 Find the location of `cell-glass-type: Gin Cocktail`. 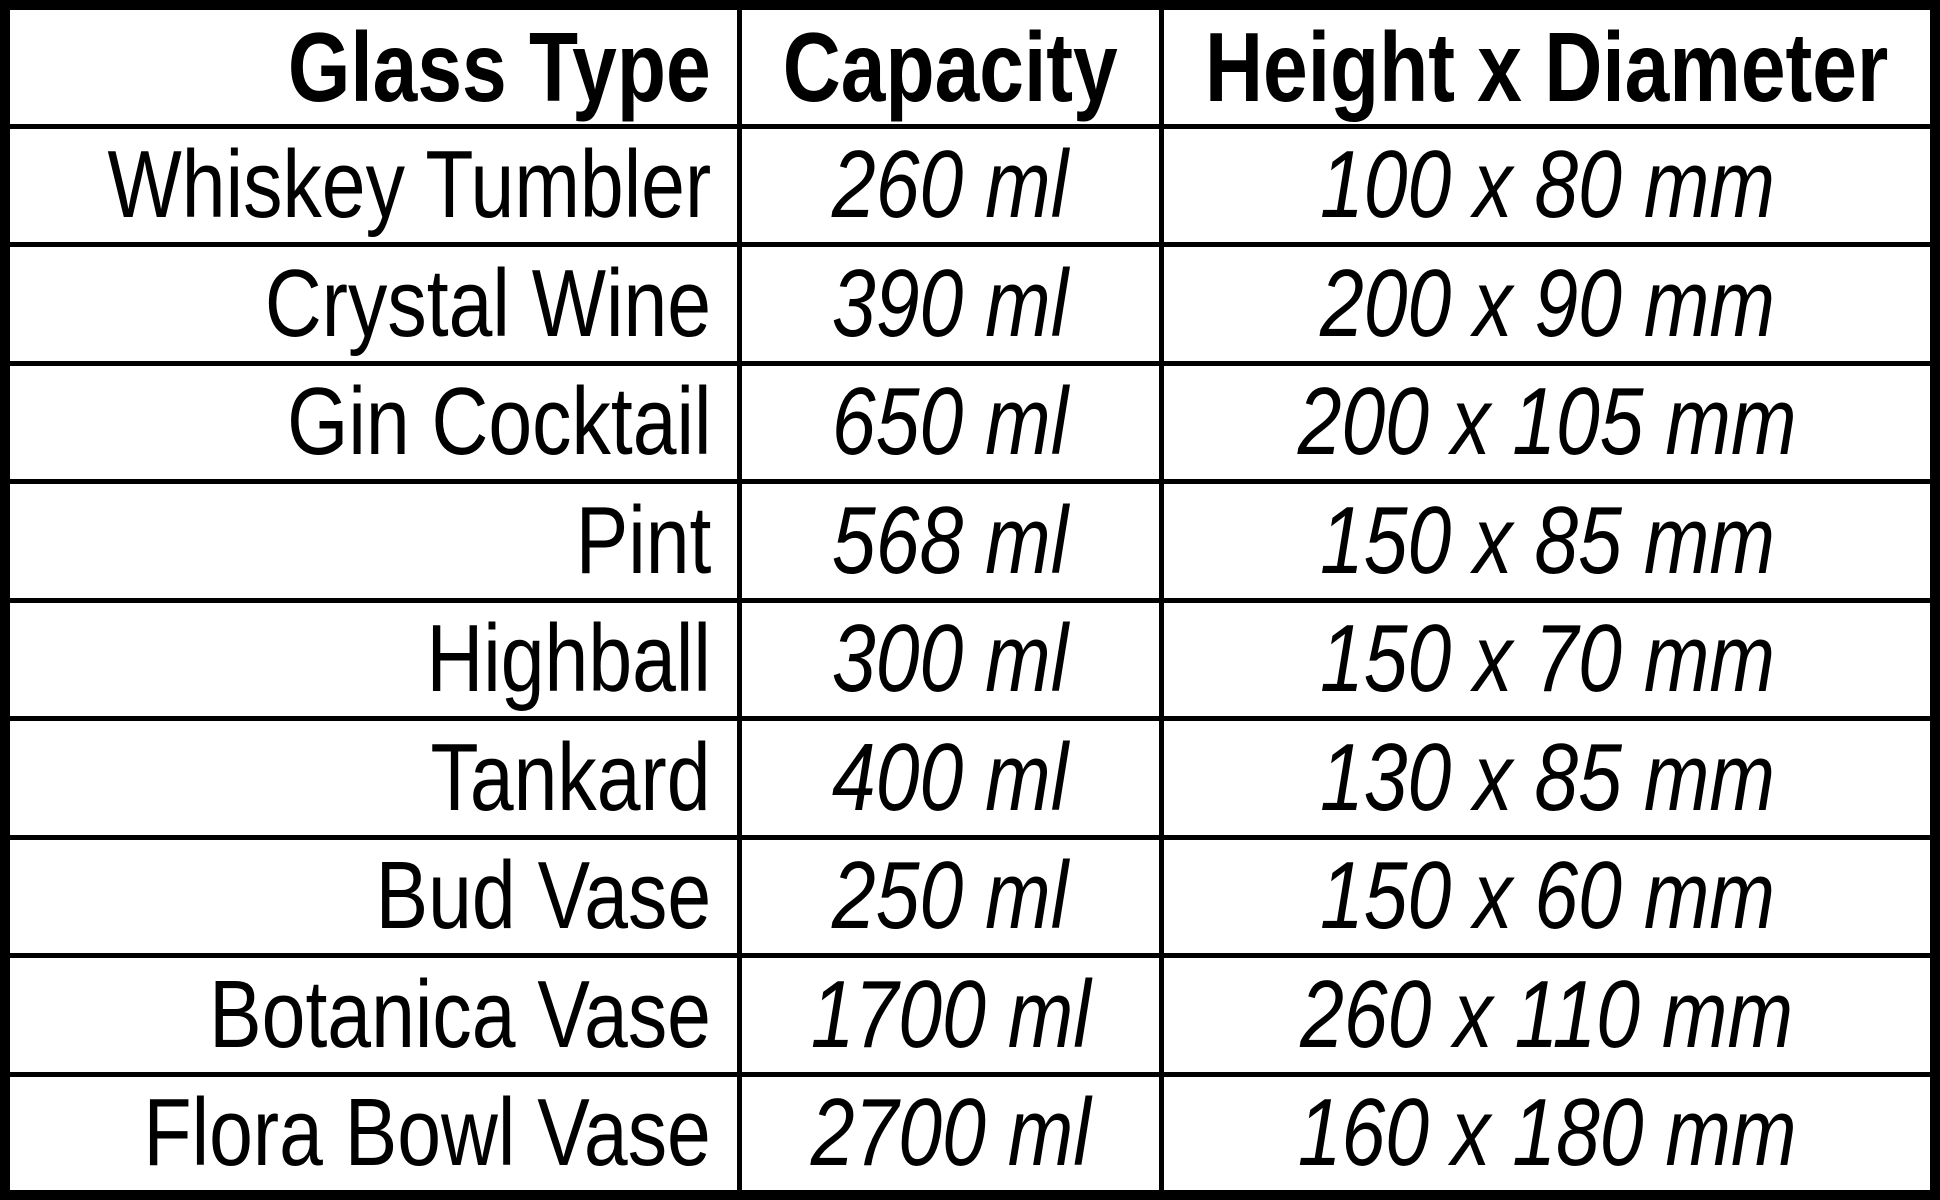

cell-glass-type: Gin Cocktail is located at coordinates (373, 422).